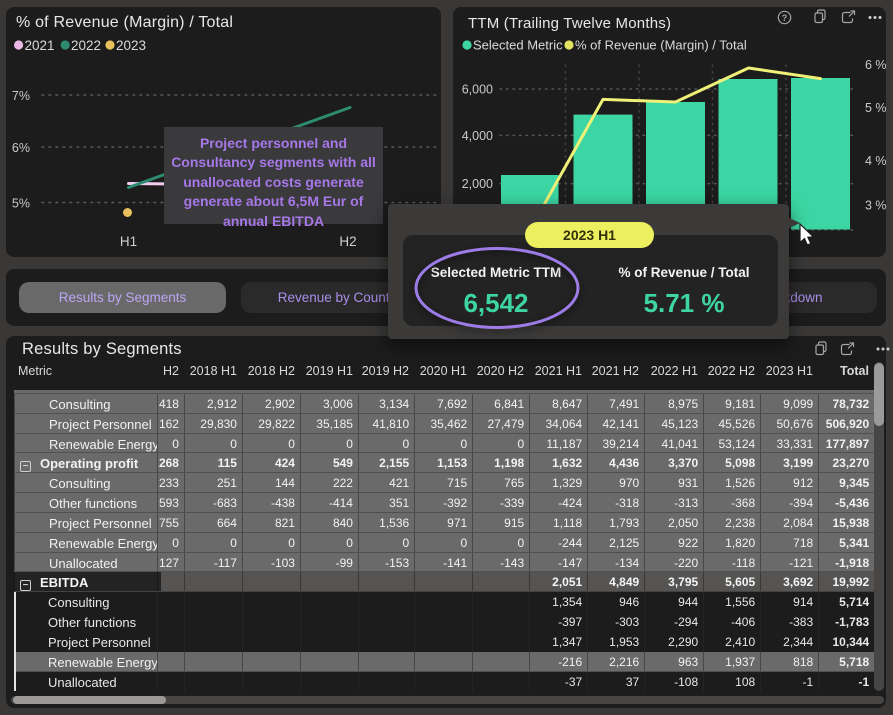  Describe the element at coordinates (518, 45) in the screenshot. I see `svg-text: Selected Metric` at that location.